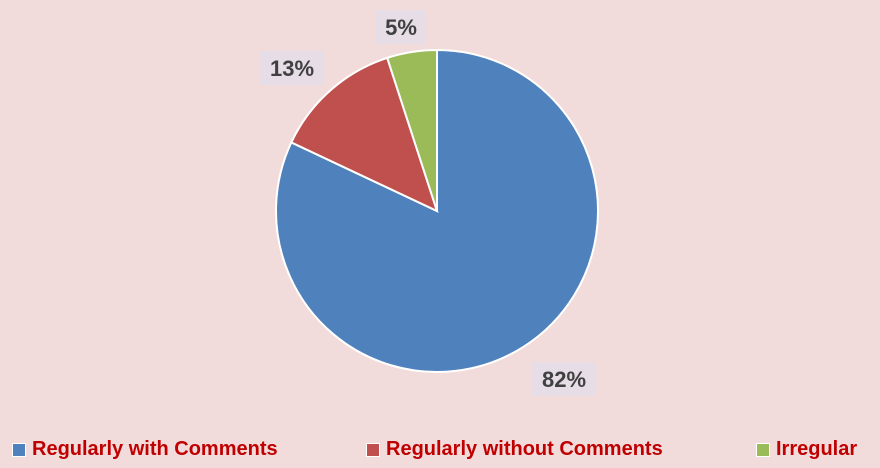 The image size is (880, 468). What do you see at coordinates (364, 134) in the screenshot?
I see `pie-slice-regularly-without-comments` at bounding box center [364, 134].